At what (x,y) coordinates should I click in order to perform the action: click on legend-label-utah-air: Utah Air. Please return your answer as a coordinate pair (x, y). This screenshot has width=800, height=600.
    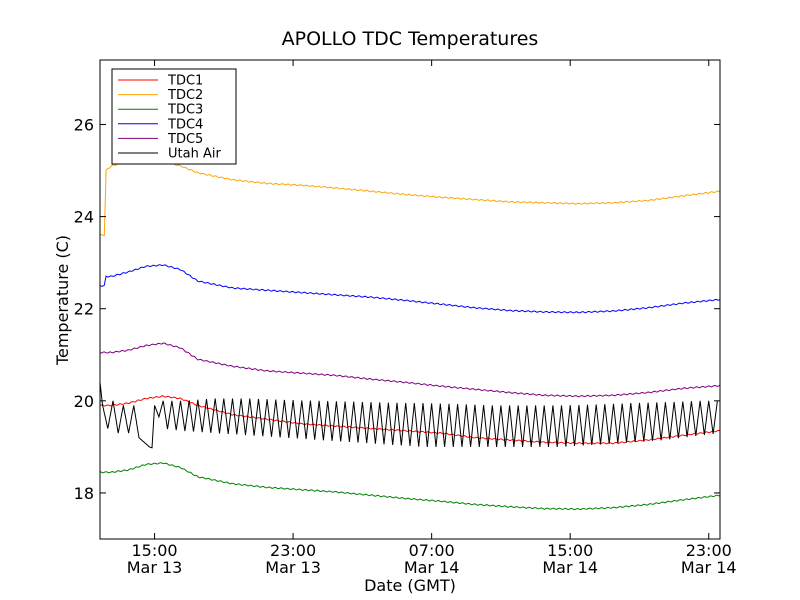
    Looking at the image, I should click on (194, 154).